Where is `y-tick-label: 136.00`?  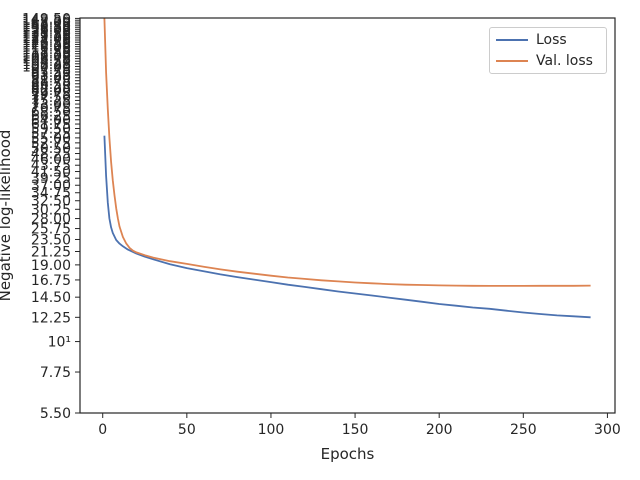
y-tick-label: 136.00 is located at coordinates (46, 31).